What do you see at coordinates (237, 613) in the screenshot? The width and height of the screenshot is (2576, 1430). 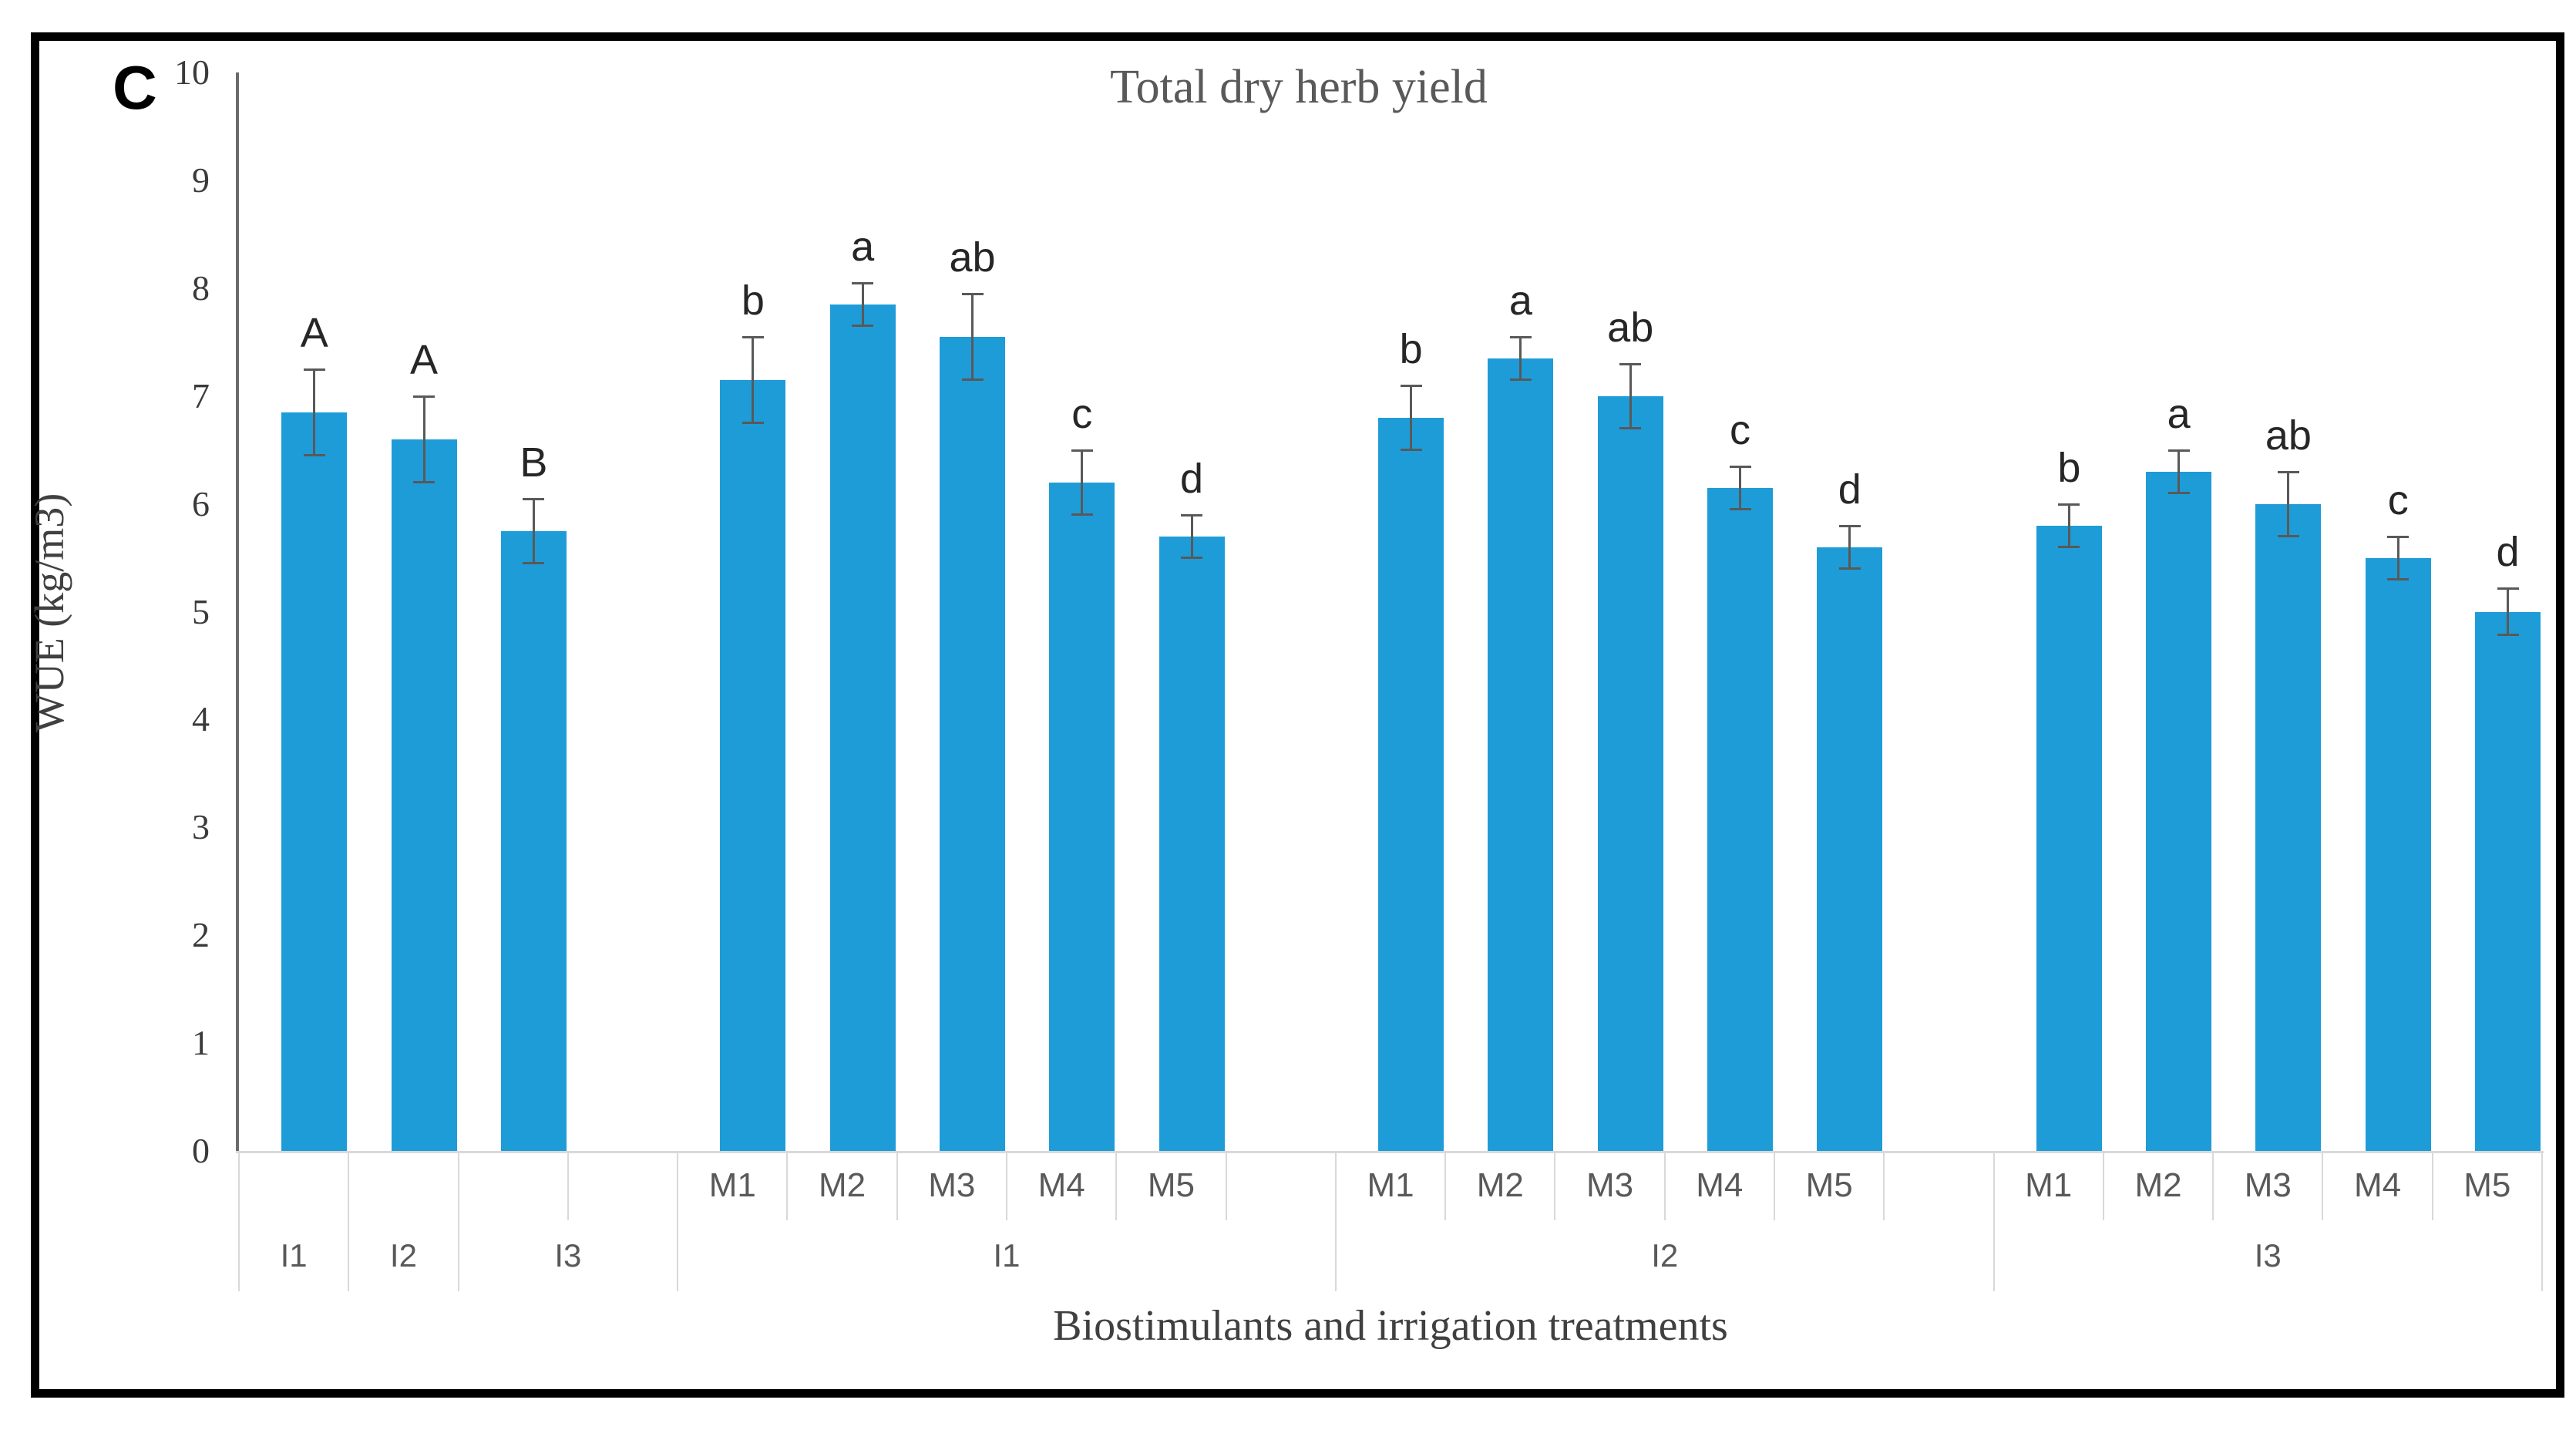 I see `y-axis-line` at bounding box center [237, 613].